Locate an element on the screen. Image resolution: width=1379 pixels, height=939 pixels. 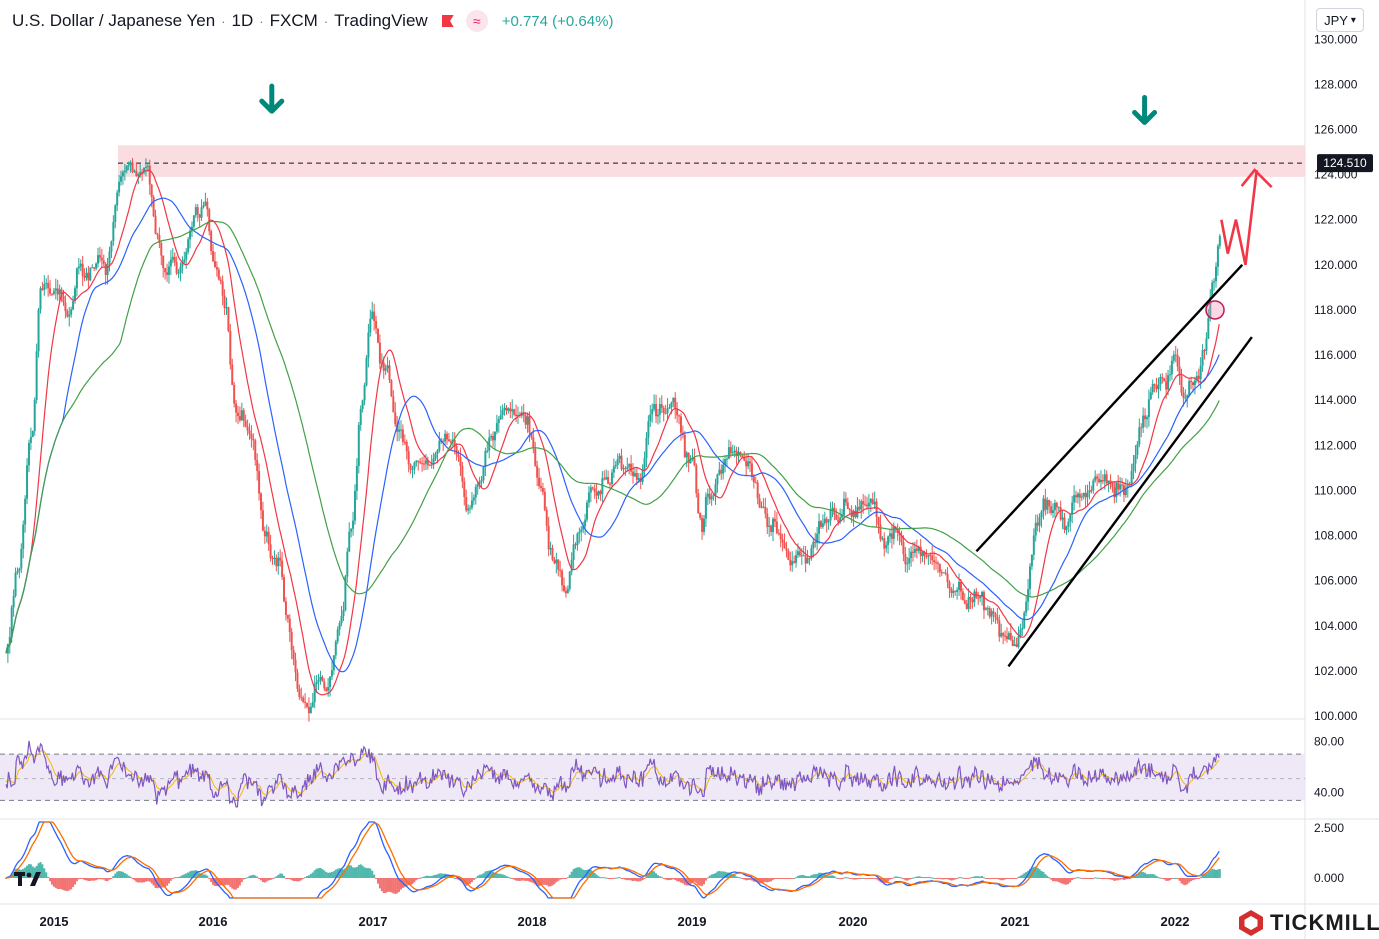
time-tick-label: 2020 is located at coordinates (853, 921).